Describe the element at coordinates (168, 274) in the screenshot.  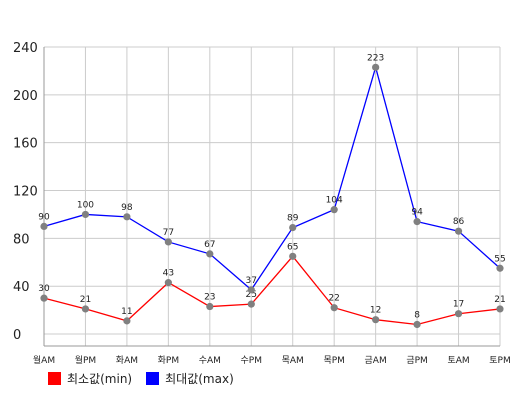
I see `data-label: 43` at that location.